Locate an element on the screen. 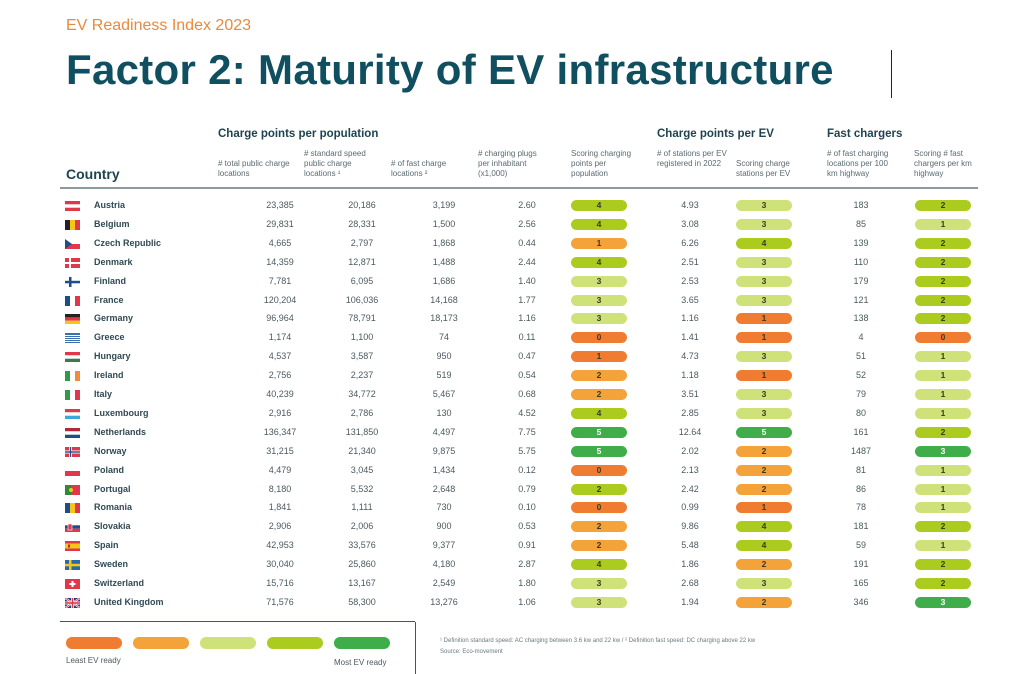 The image size is (1024, 674). country-name: Norway is located at coordinates (110, 450).